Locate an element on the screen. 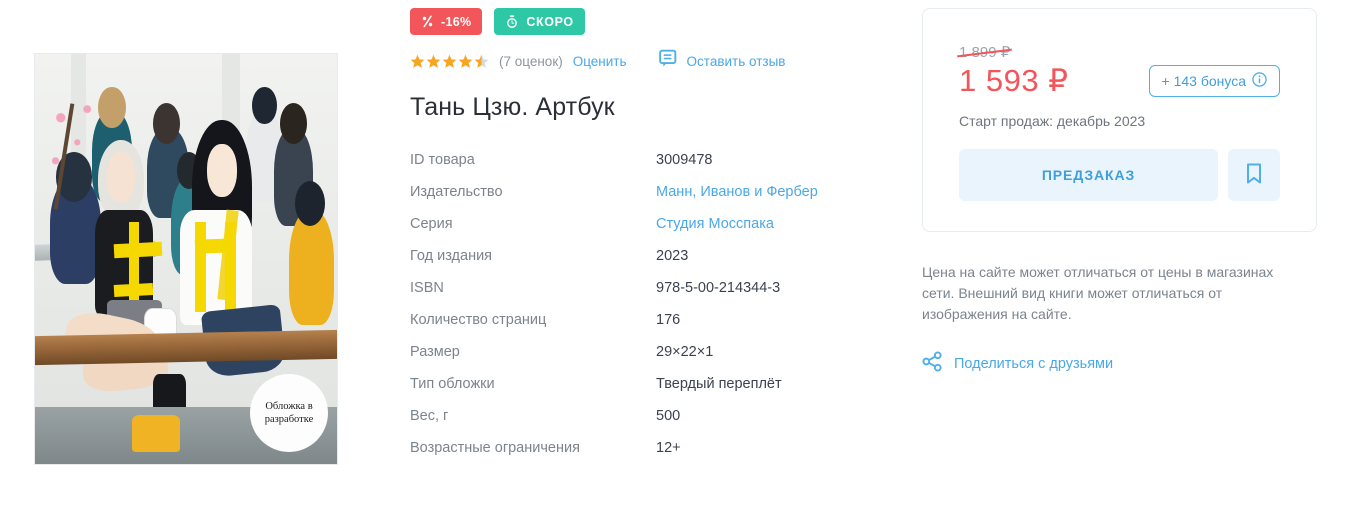 Image resolution: width=1366 pixels, height=523 pixels. share-label: Поделиться с друзьями is located at coordinates (1034, 364).